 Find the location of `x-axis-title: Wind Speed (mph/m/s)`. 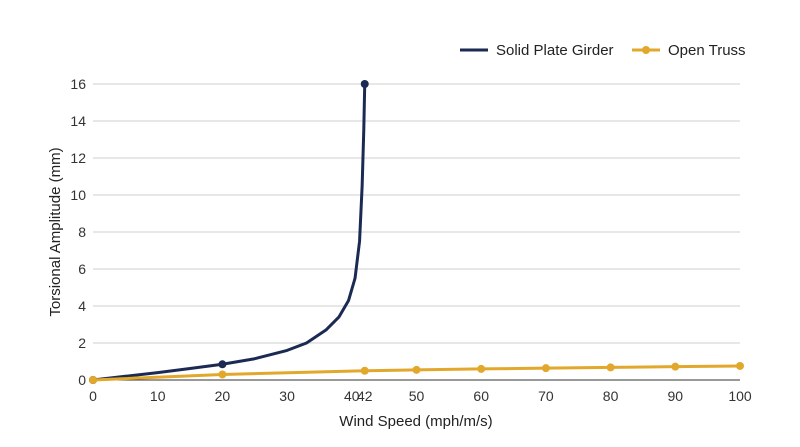

x-axis-title: Wind Speed (mph/m/s) is located at coordinates (415, 421).